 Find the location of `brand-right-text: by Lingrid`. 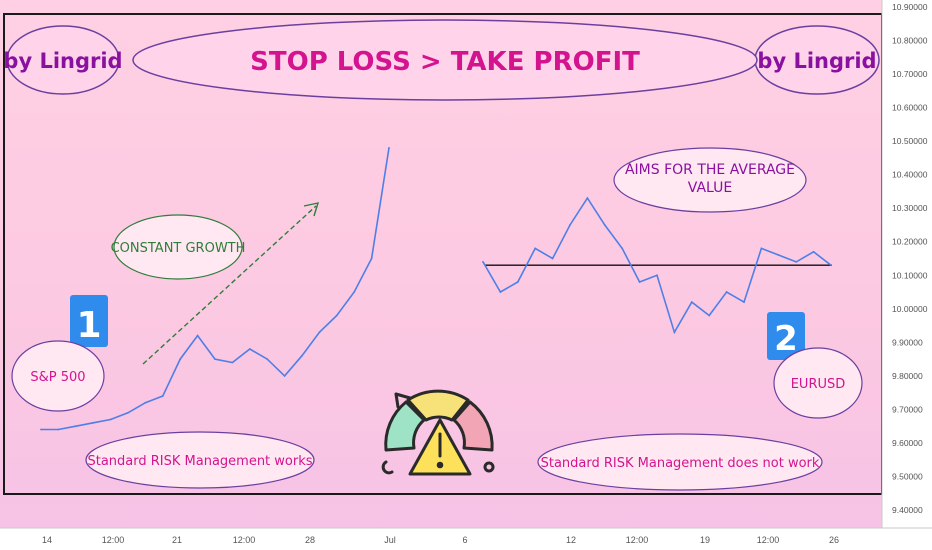

brand-right-text: by Lingrid is located at coordinates (816, 61).